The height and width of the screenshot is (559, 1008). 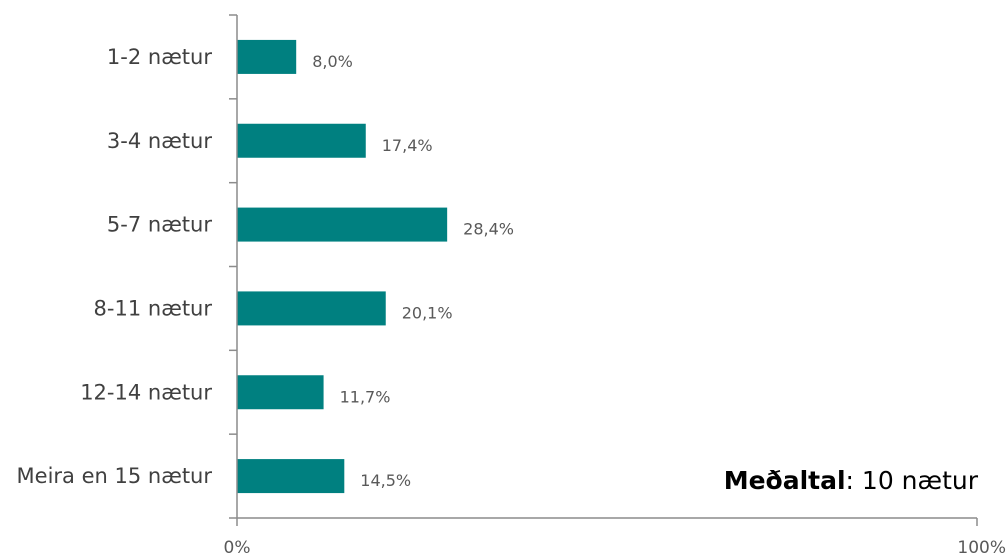 I want to click on category-label: 1-2 nætur, so click(x=159, y=57).